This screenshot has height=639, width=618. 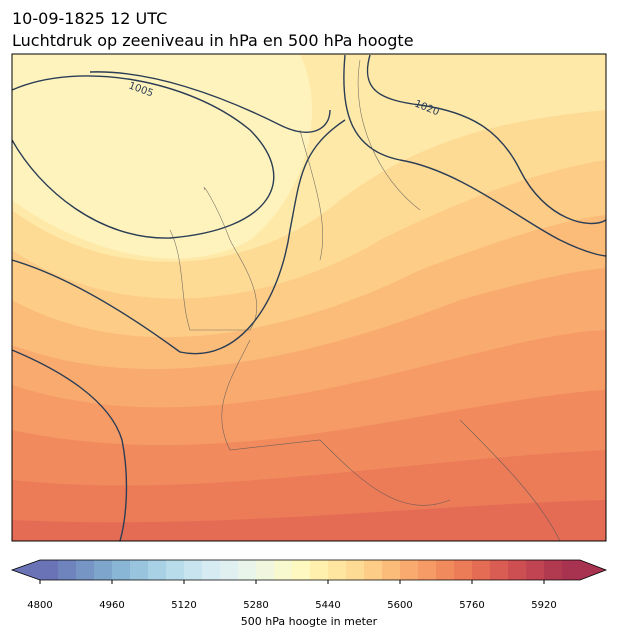 I want to click on colorbar-tick-label: 4800, so click(x=39, y=605).